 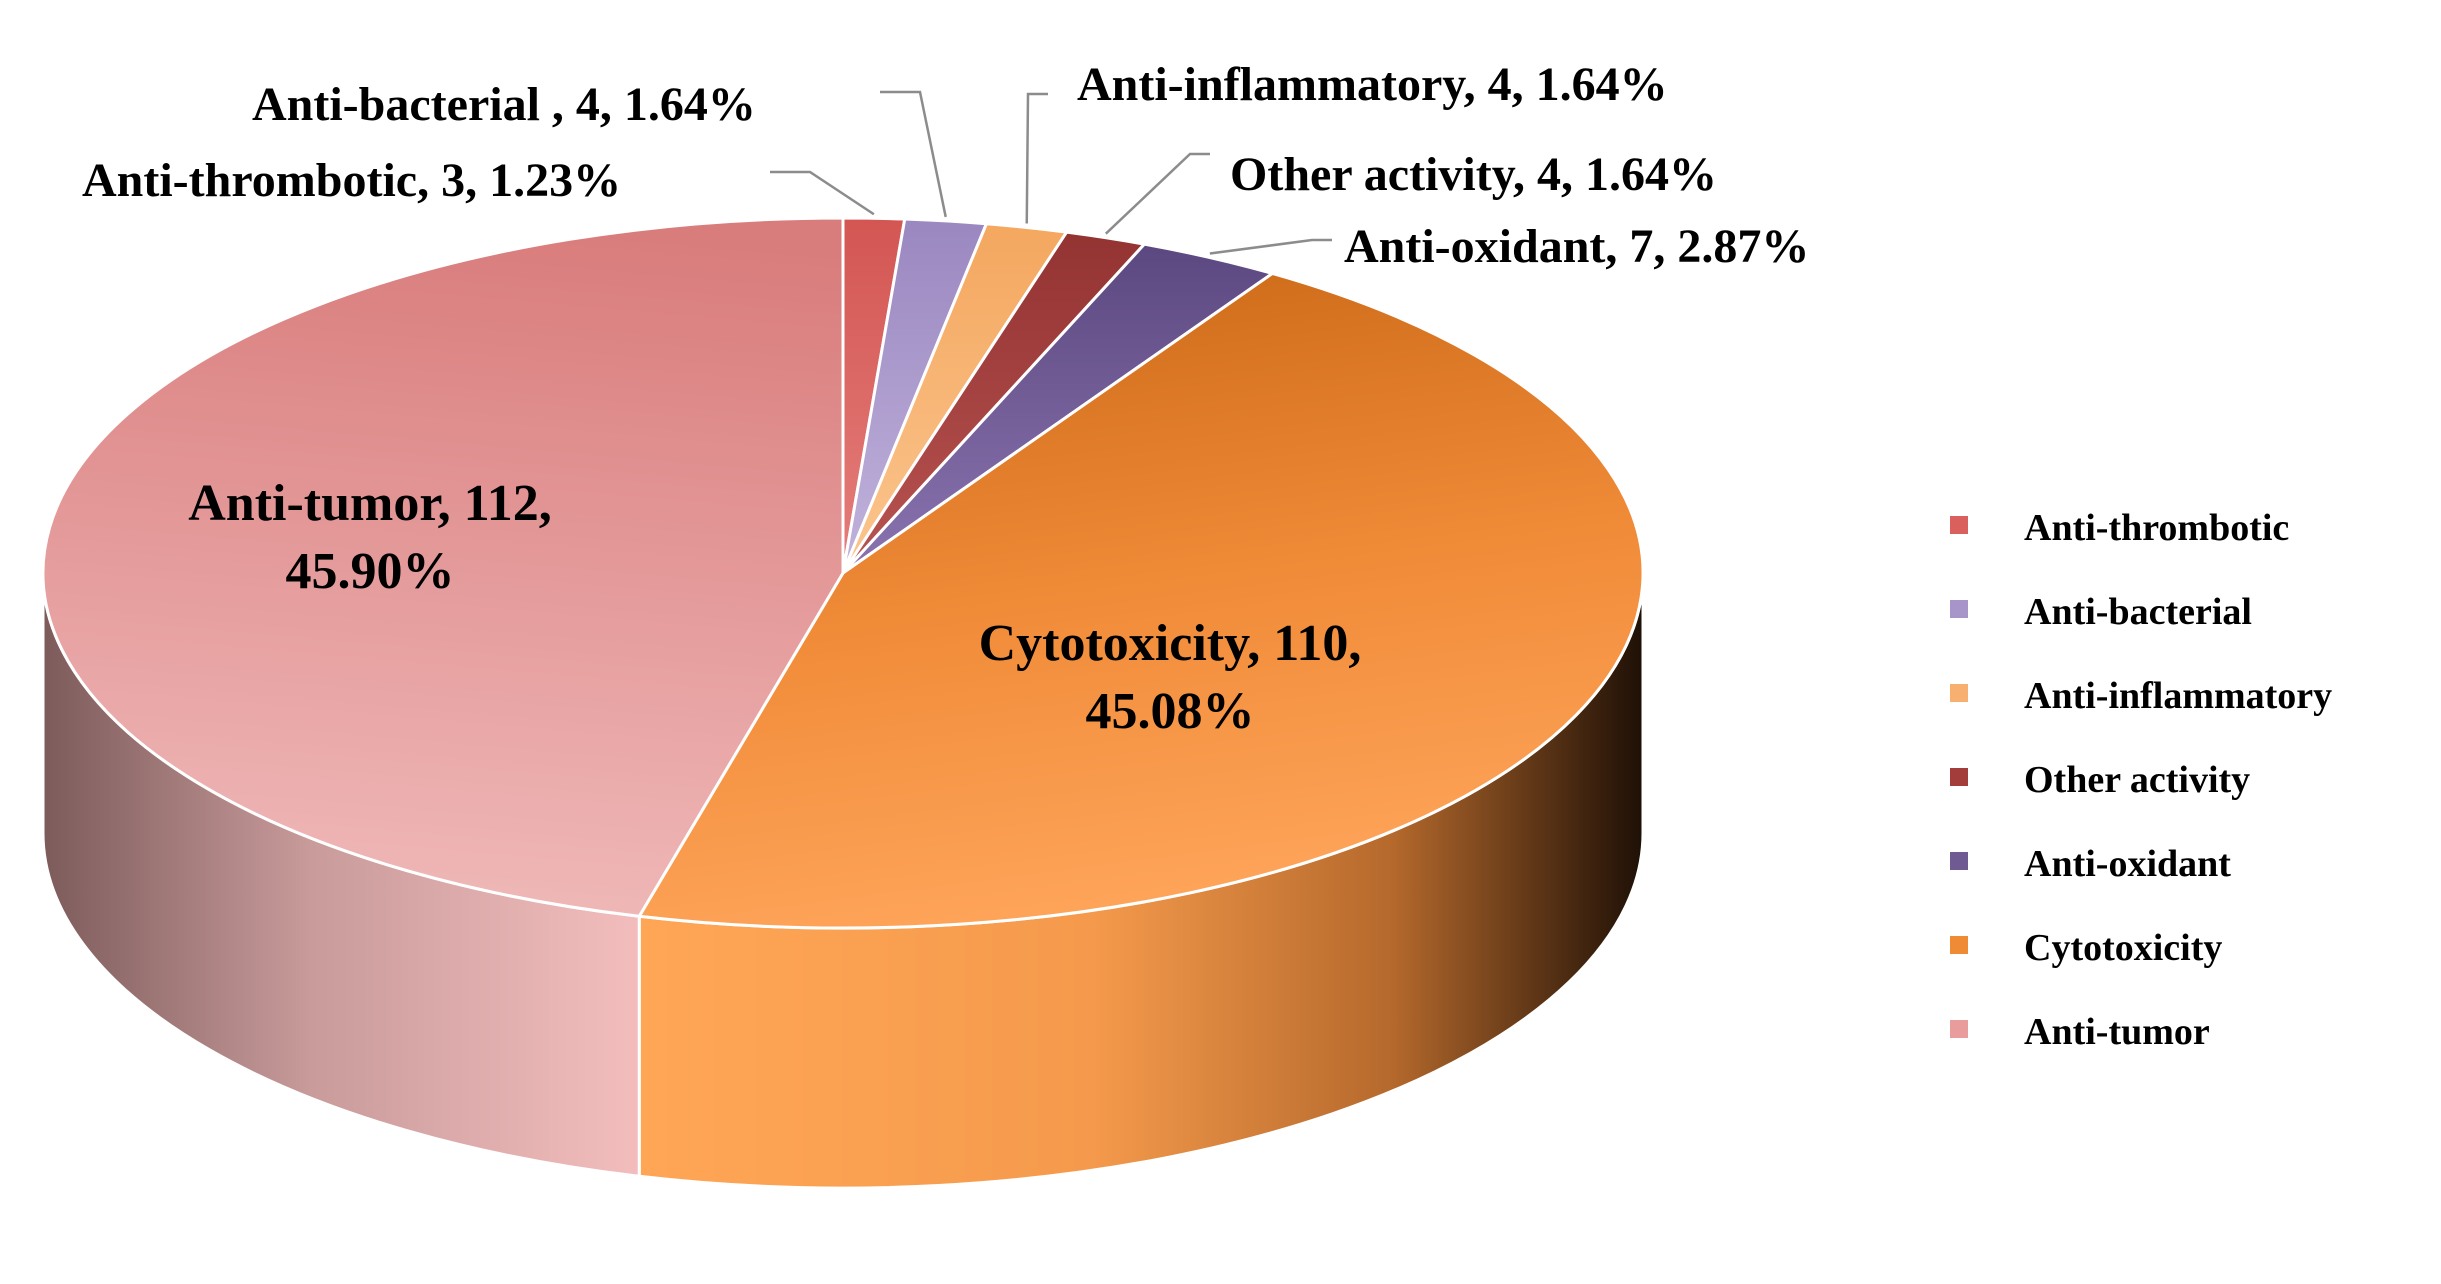 I want to click on leader-line-anti-thrombotic, so click(x=822, y=193).